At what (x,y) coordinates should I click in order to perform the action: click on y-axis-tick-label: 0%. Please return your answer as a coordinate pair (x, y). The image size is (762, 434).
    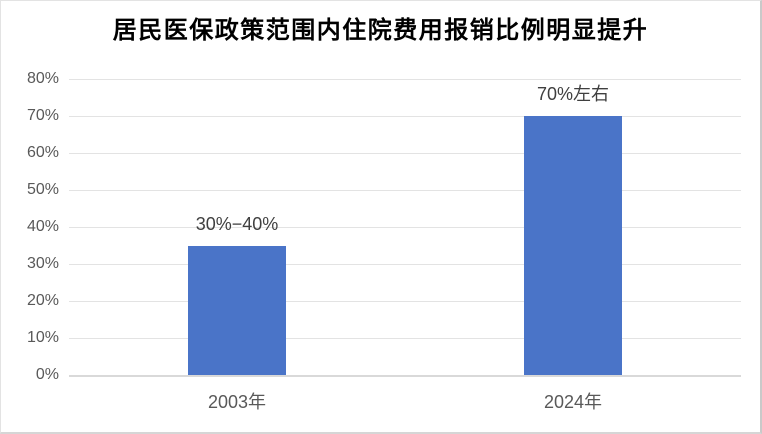
    Looking at the image, I should click on (47, 374).